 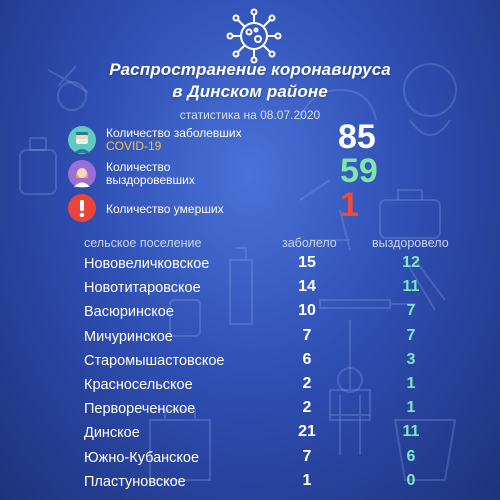 I want to click on table-row: Новотитаровское 14 11, so click(x=250, y=290).